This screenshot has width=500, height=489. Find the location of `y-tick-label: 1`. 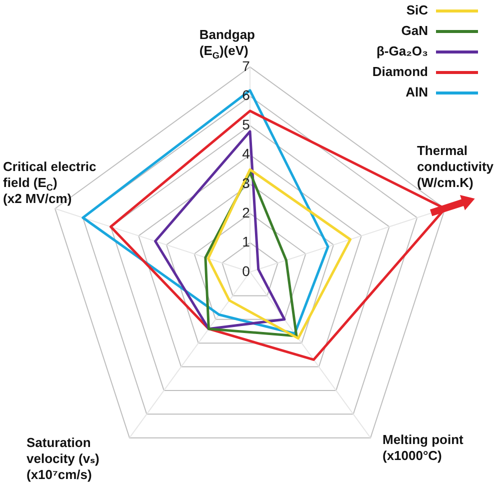

y-tick-label: 1 is located at coordinates (246, 242).